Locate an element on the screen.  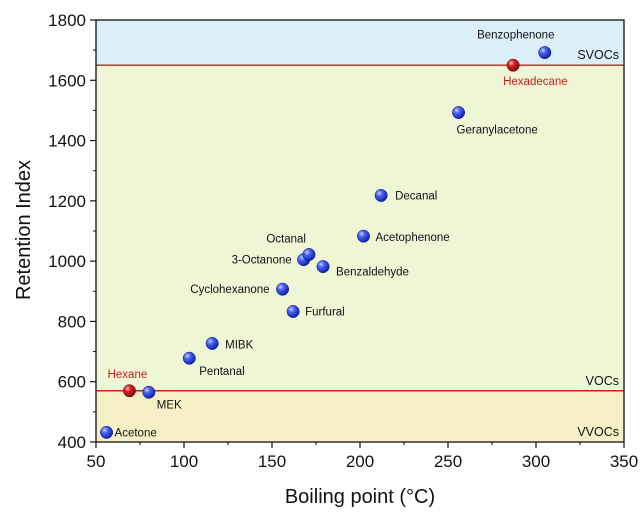
point-benzaldehyde is located at coordinates (323, 267).